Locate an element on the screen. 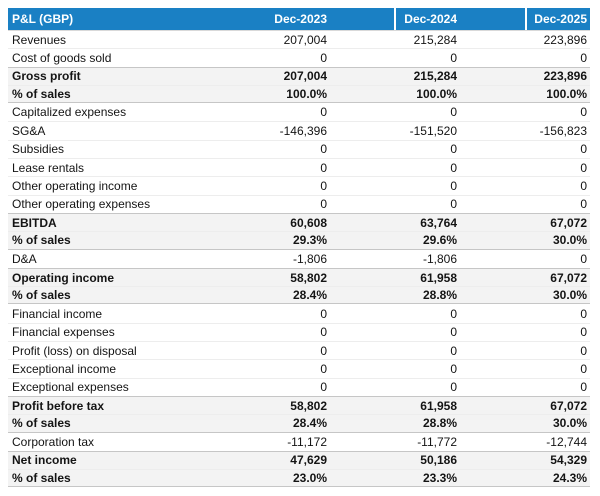 Image resolution: width=600 pixels, height=496 pixels. row-label: Lease rentals is located at coordinates (48, 167).